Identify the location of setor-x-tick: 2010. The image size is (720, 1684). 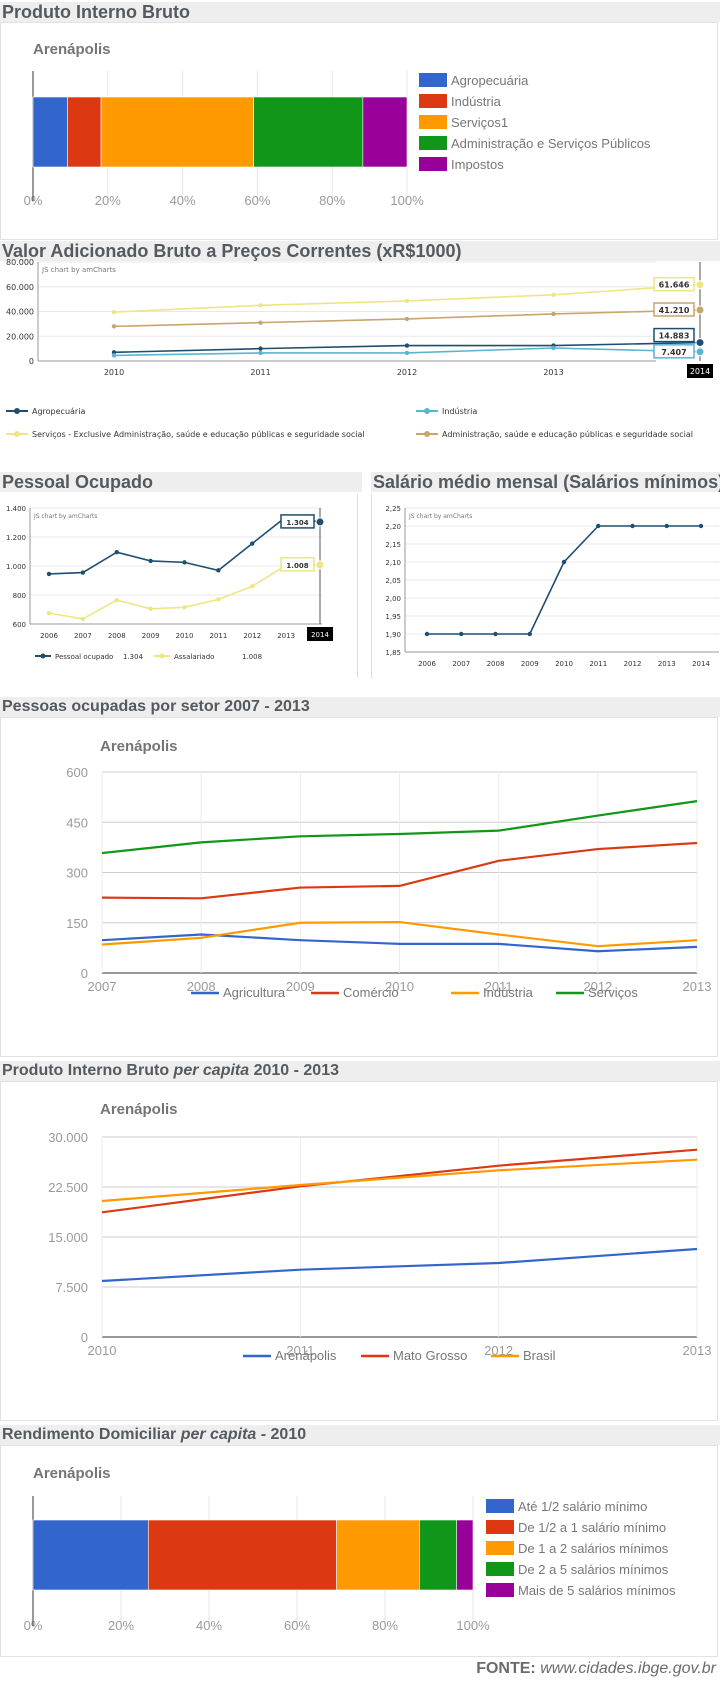
(399, 986).